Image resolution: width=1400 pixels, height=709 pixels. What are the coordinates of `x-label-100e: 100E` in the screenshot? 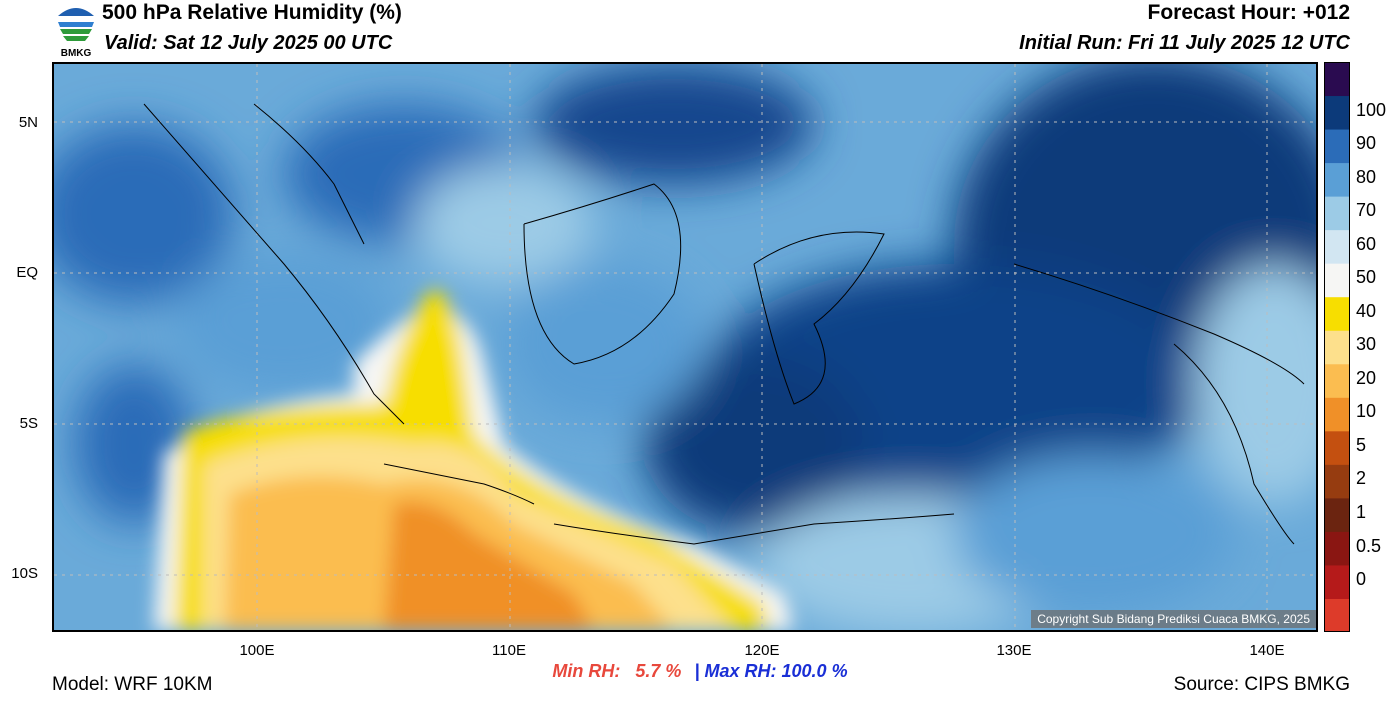 It's located at (257, 650).